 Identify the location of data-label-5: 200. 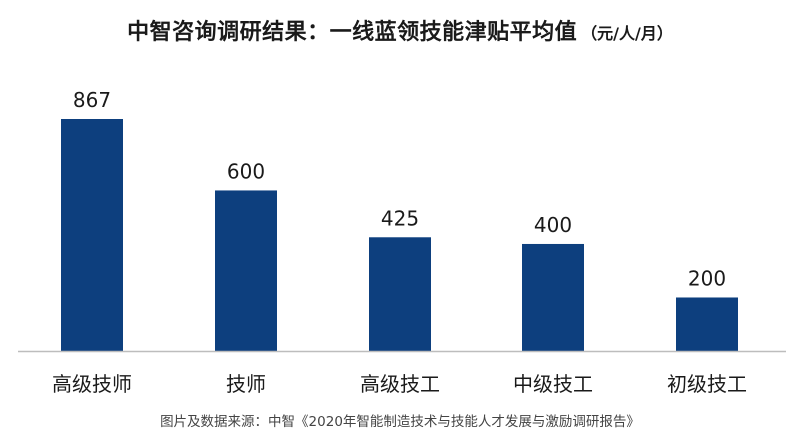
(707, 278).